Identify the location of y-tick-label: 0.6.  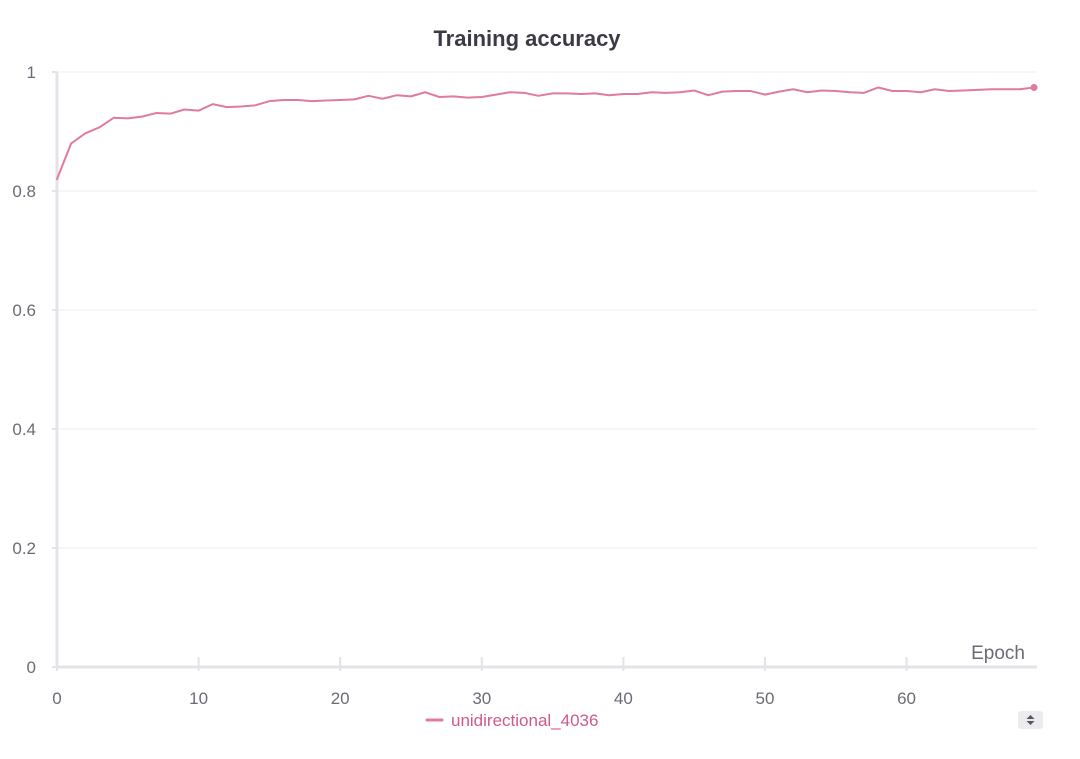
(24, 310).